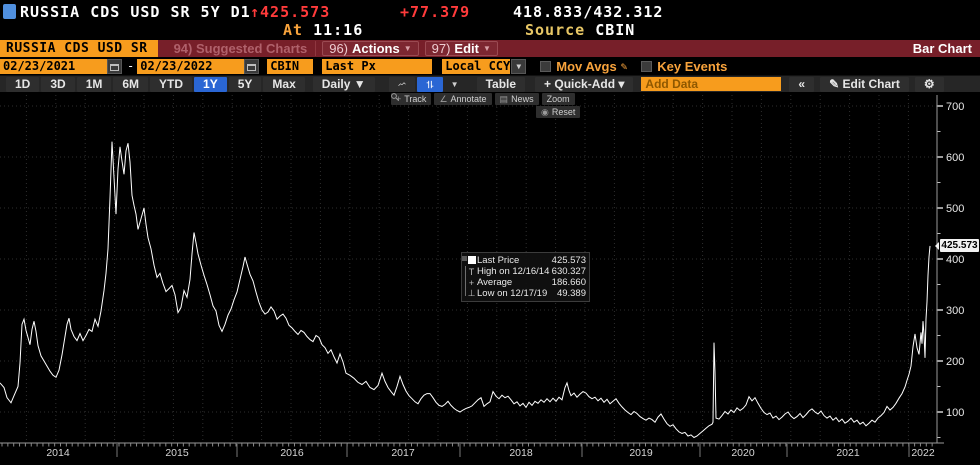  What do you see at coordinates (802, 84) in the screenshot?
I see `collapse-button: «` at bounding box center [802, 84].